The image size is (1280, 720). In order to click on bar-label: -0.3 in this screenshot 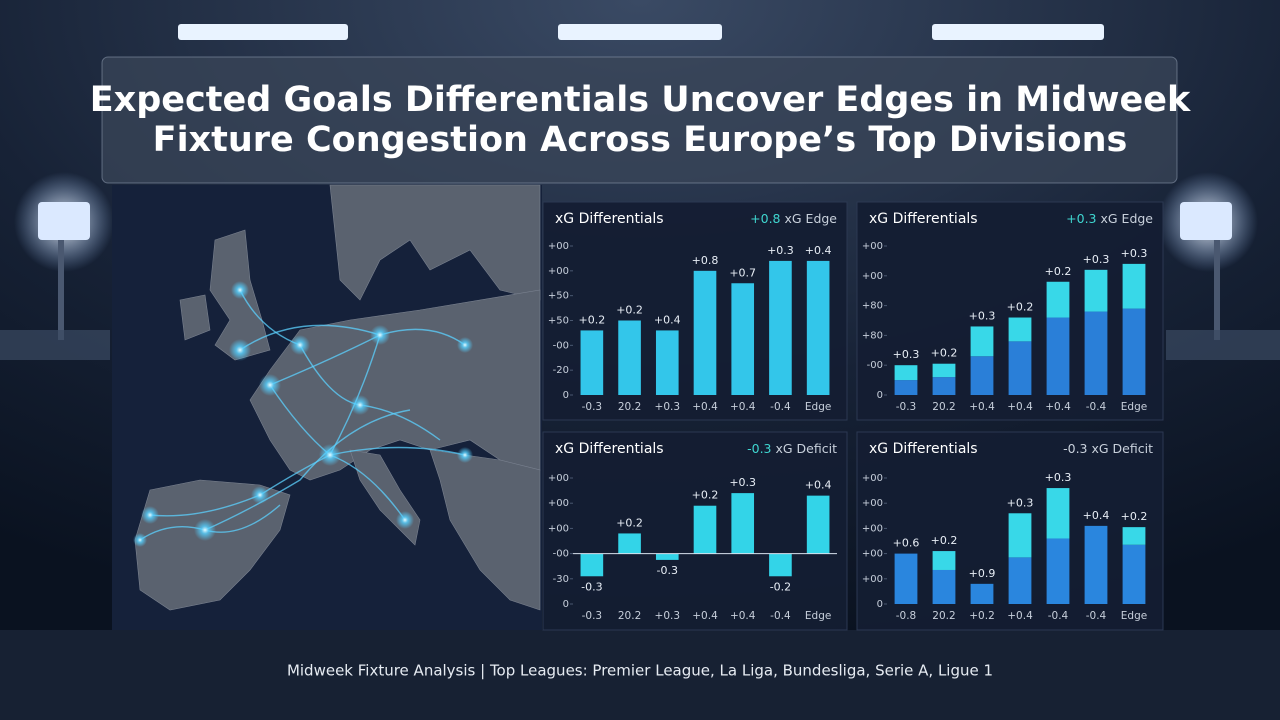, I will do `click(667, 570)`.